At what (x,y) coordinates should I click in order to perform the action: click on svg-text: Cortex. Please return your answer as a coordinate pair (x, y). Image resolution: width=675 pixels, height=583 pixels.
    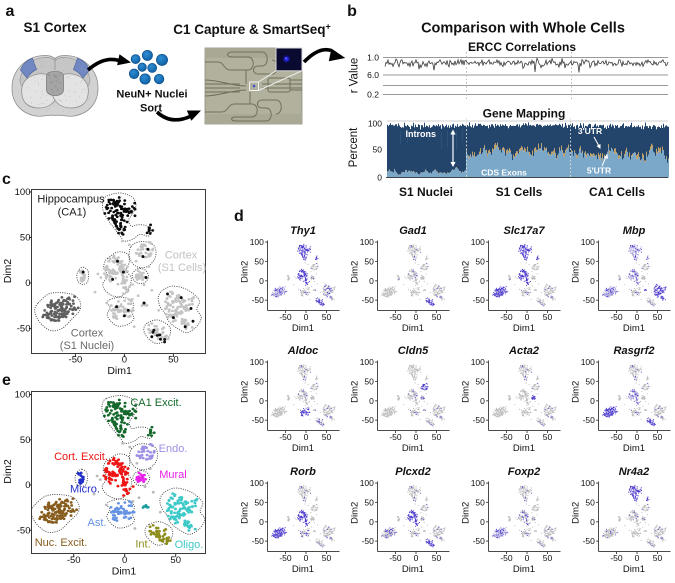
    Looking at the image, I should click on (181, 256).